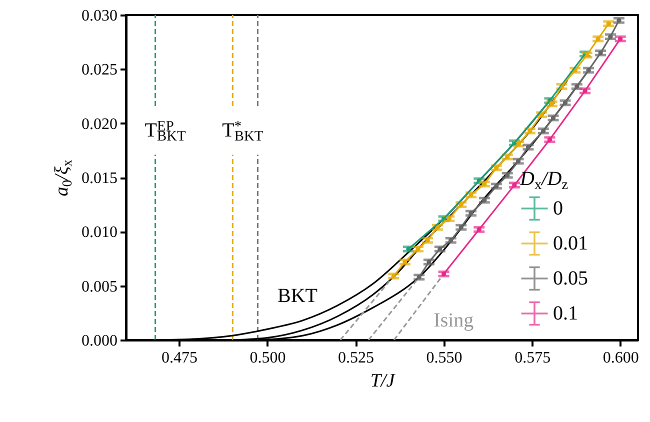  What do you see at coordinates (298, 296) in the screenshot?
I see `annotation: BKT` at bounding box center [298, 296].